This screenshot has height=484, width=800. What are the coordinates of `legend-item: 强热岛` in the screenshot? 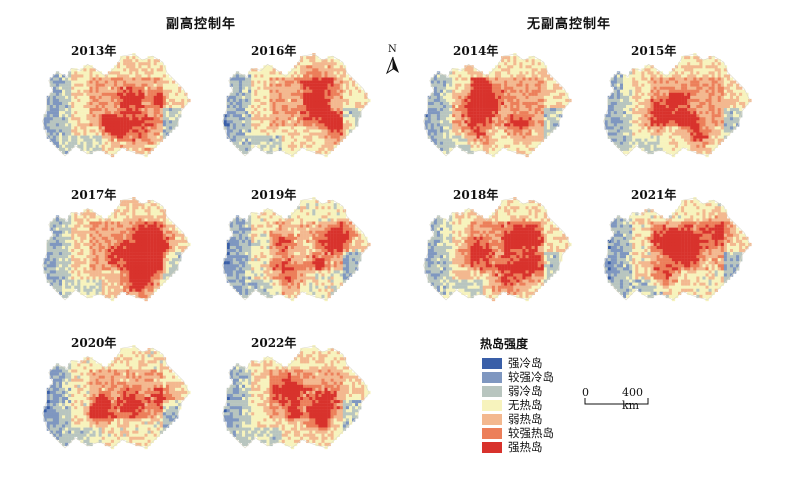 It's located at (518, 447).